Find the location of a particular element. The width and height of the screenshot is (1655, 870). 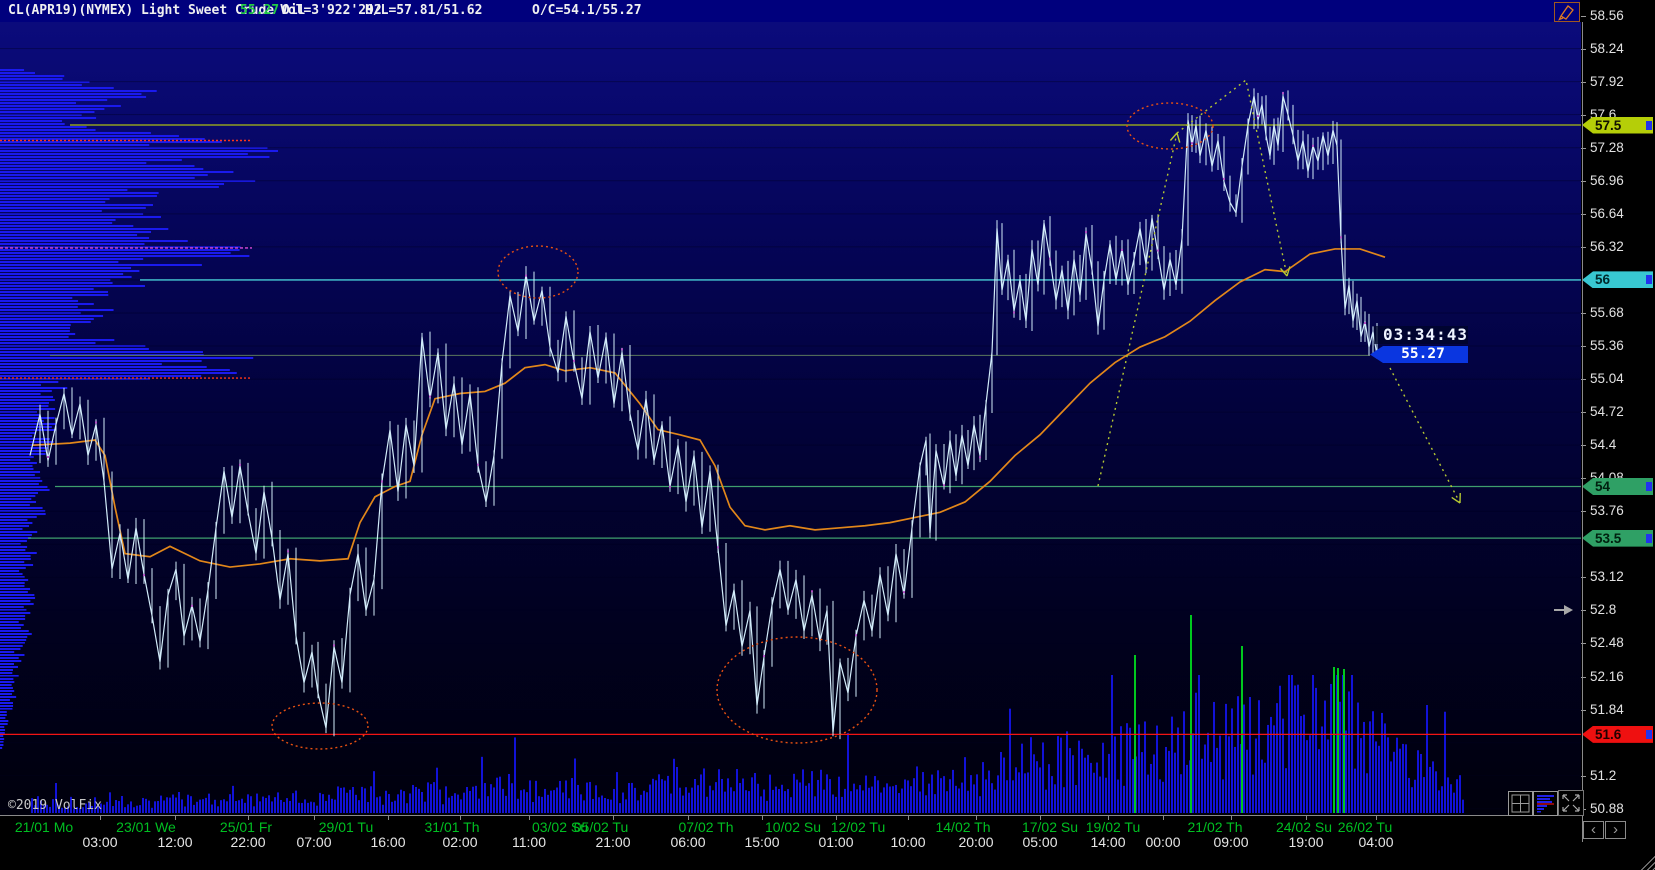

price-tick-label: 51.2 is located at coordinates (1603, 775).